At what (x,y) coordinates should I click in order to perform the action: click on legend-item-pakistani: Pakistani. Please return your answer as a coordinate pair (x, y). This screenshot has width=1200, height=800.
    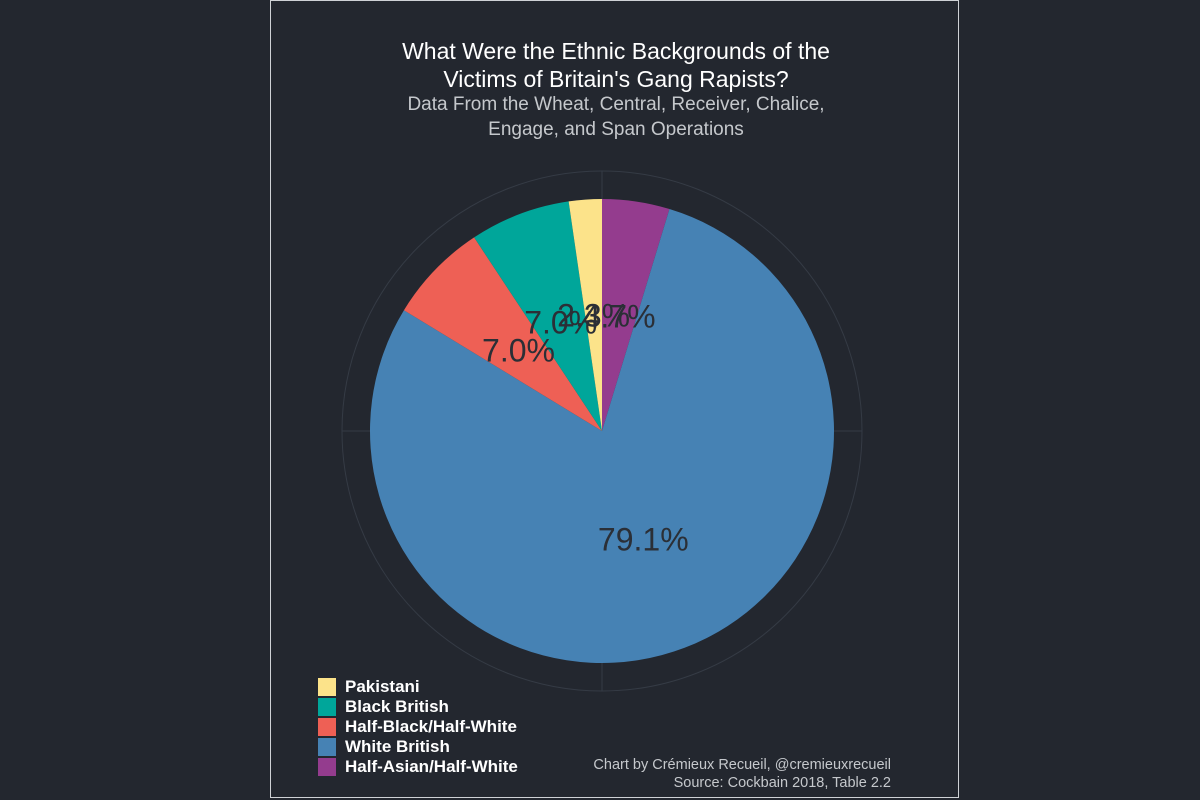
    Looking at the image, I should click on (418, 687).